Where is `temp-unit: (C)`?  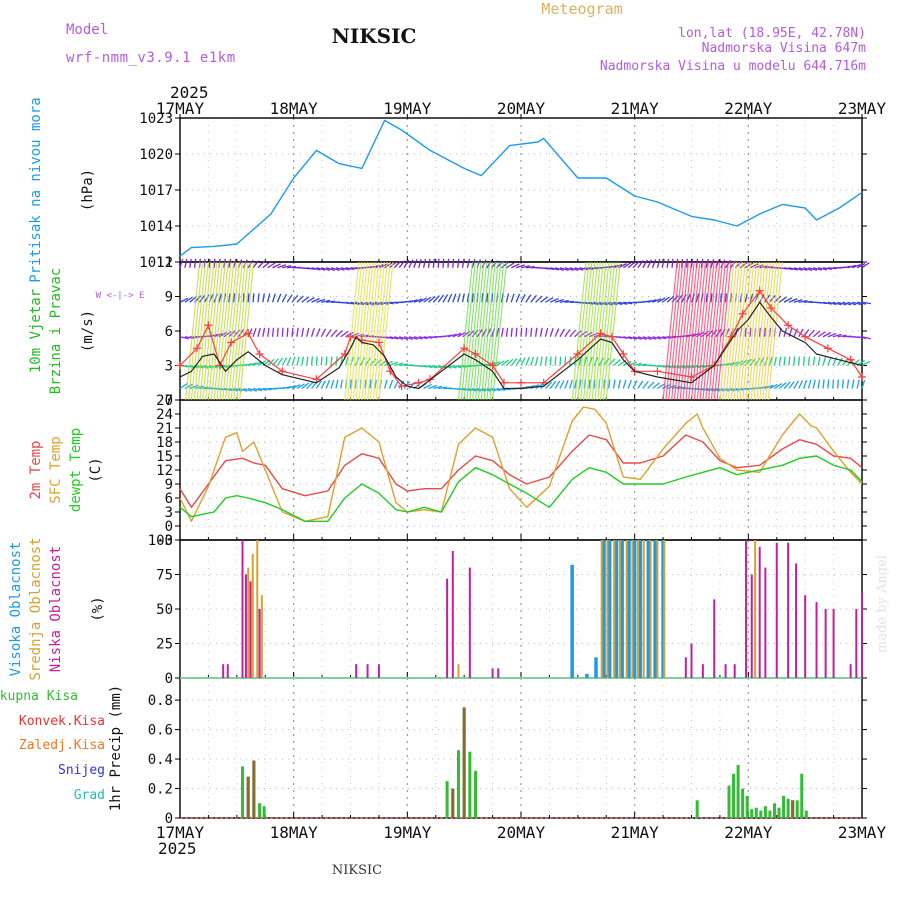 temp-unit: (C) is located at coordinates (96, 469).